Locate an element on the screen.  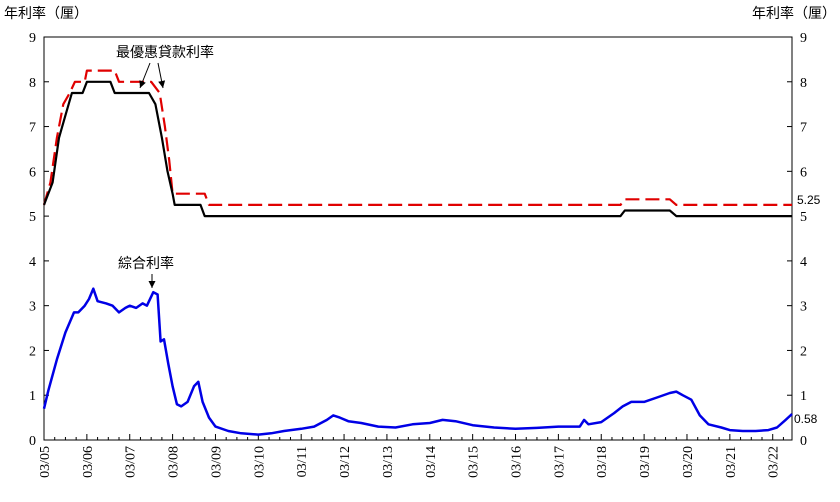
composite-rate-annotation: 綜合利率 is located at coordinates (146, 263).